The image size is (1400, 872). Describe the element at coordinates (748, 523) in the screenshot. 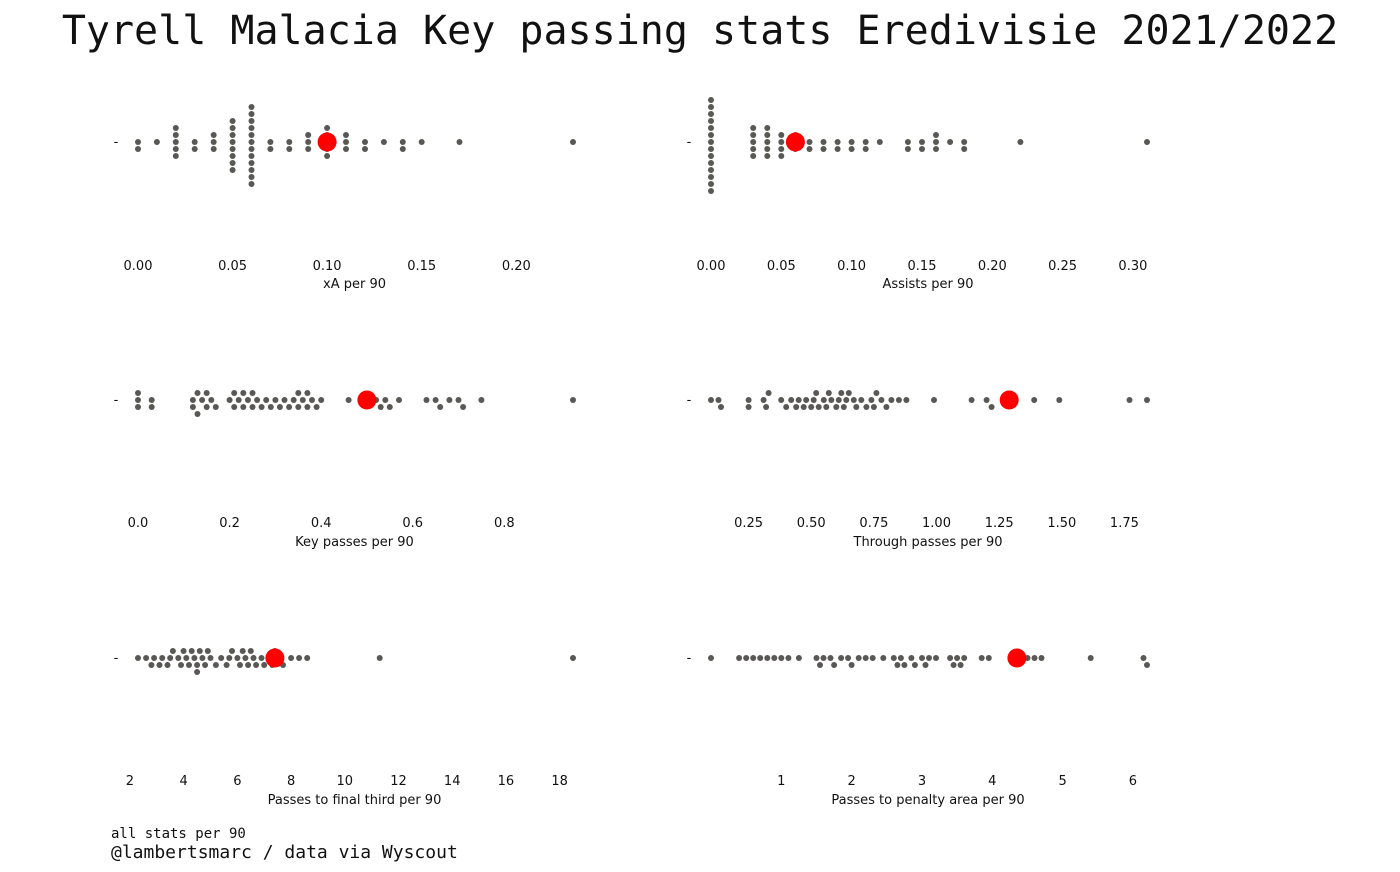

I see `x-tick-label: 0.25` at that location.